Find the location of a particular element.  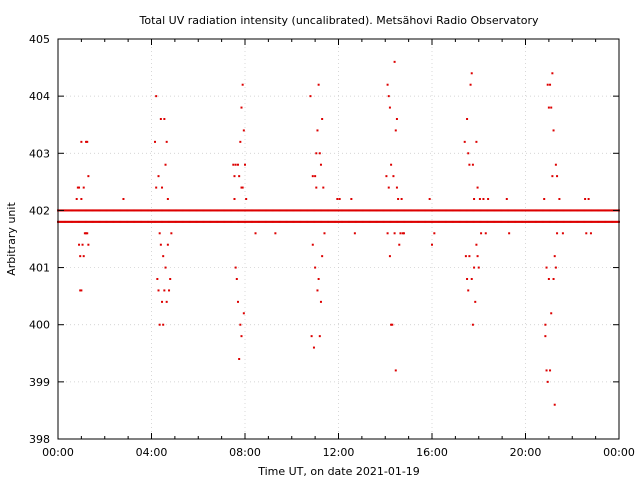

x-tick-label: 00:00 is located at coordinates (619, 452).